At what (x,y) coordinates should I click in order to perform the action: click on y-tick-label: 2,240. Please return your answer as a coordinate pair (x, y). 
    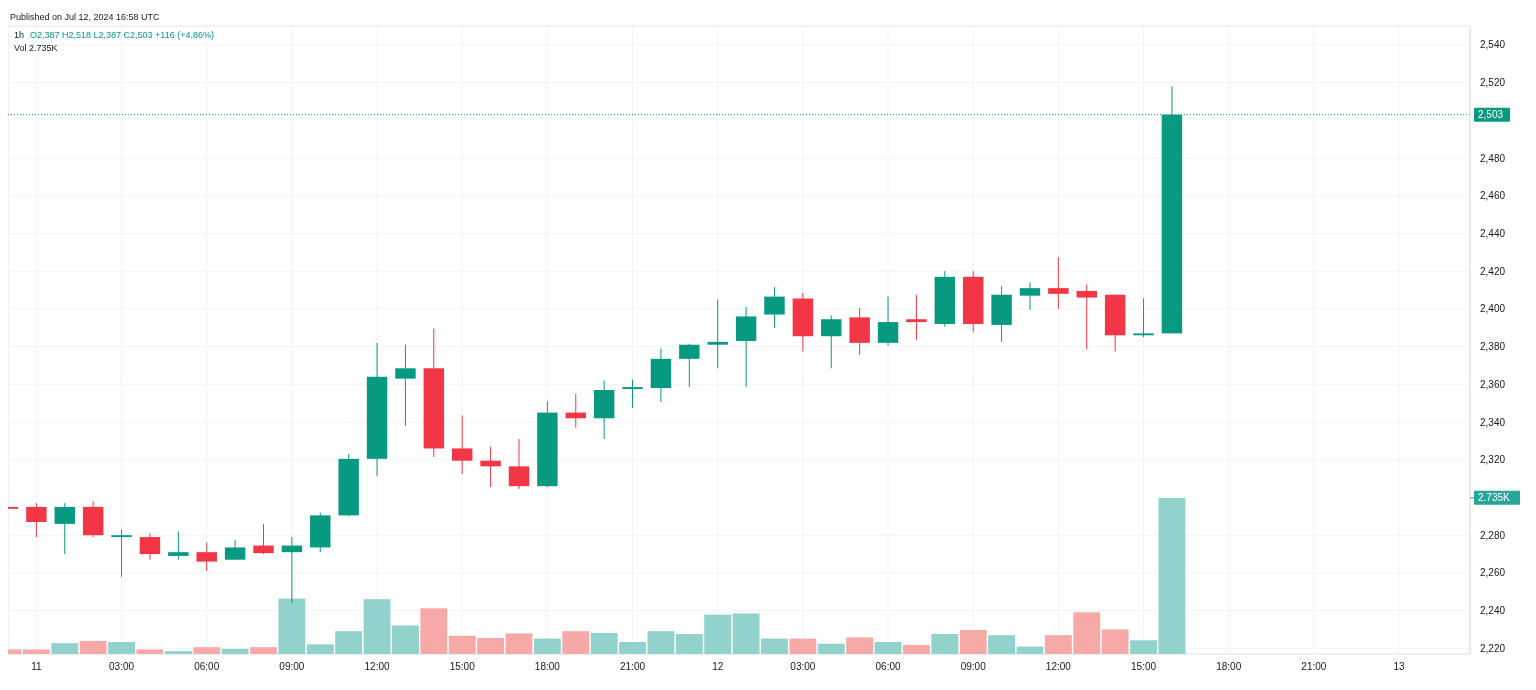
    Looking at the image, I should click on (1493, 611).